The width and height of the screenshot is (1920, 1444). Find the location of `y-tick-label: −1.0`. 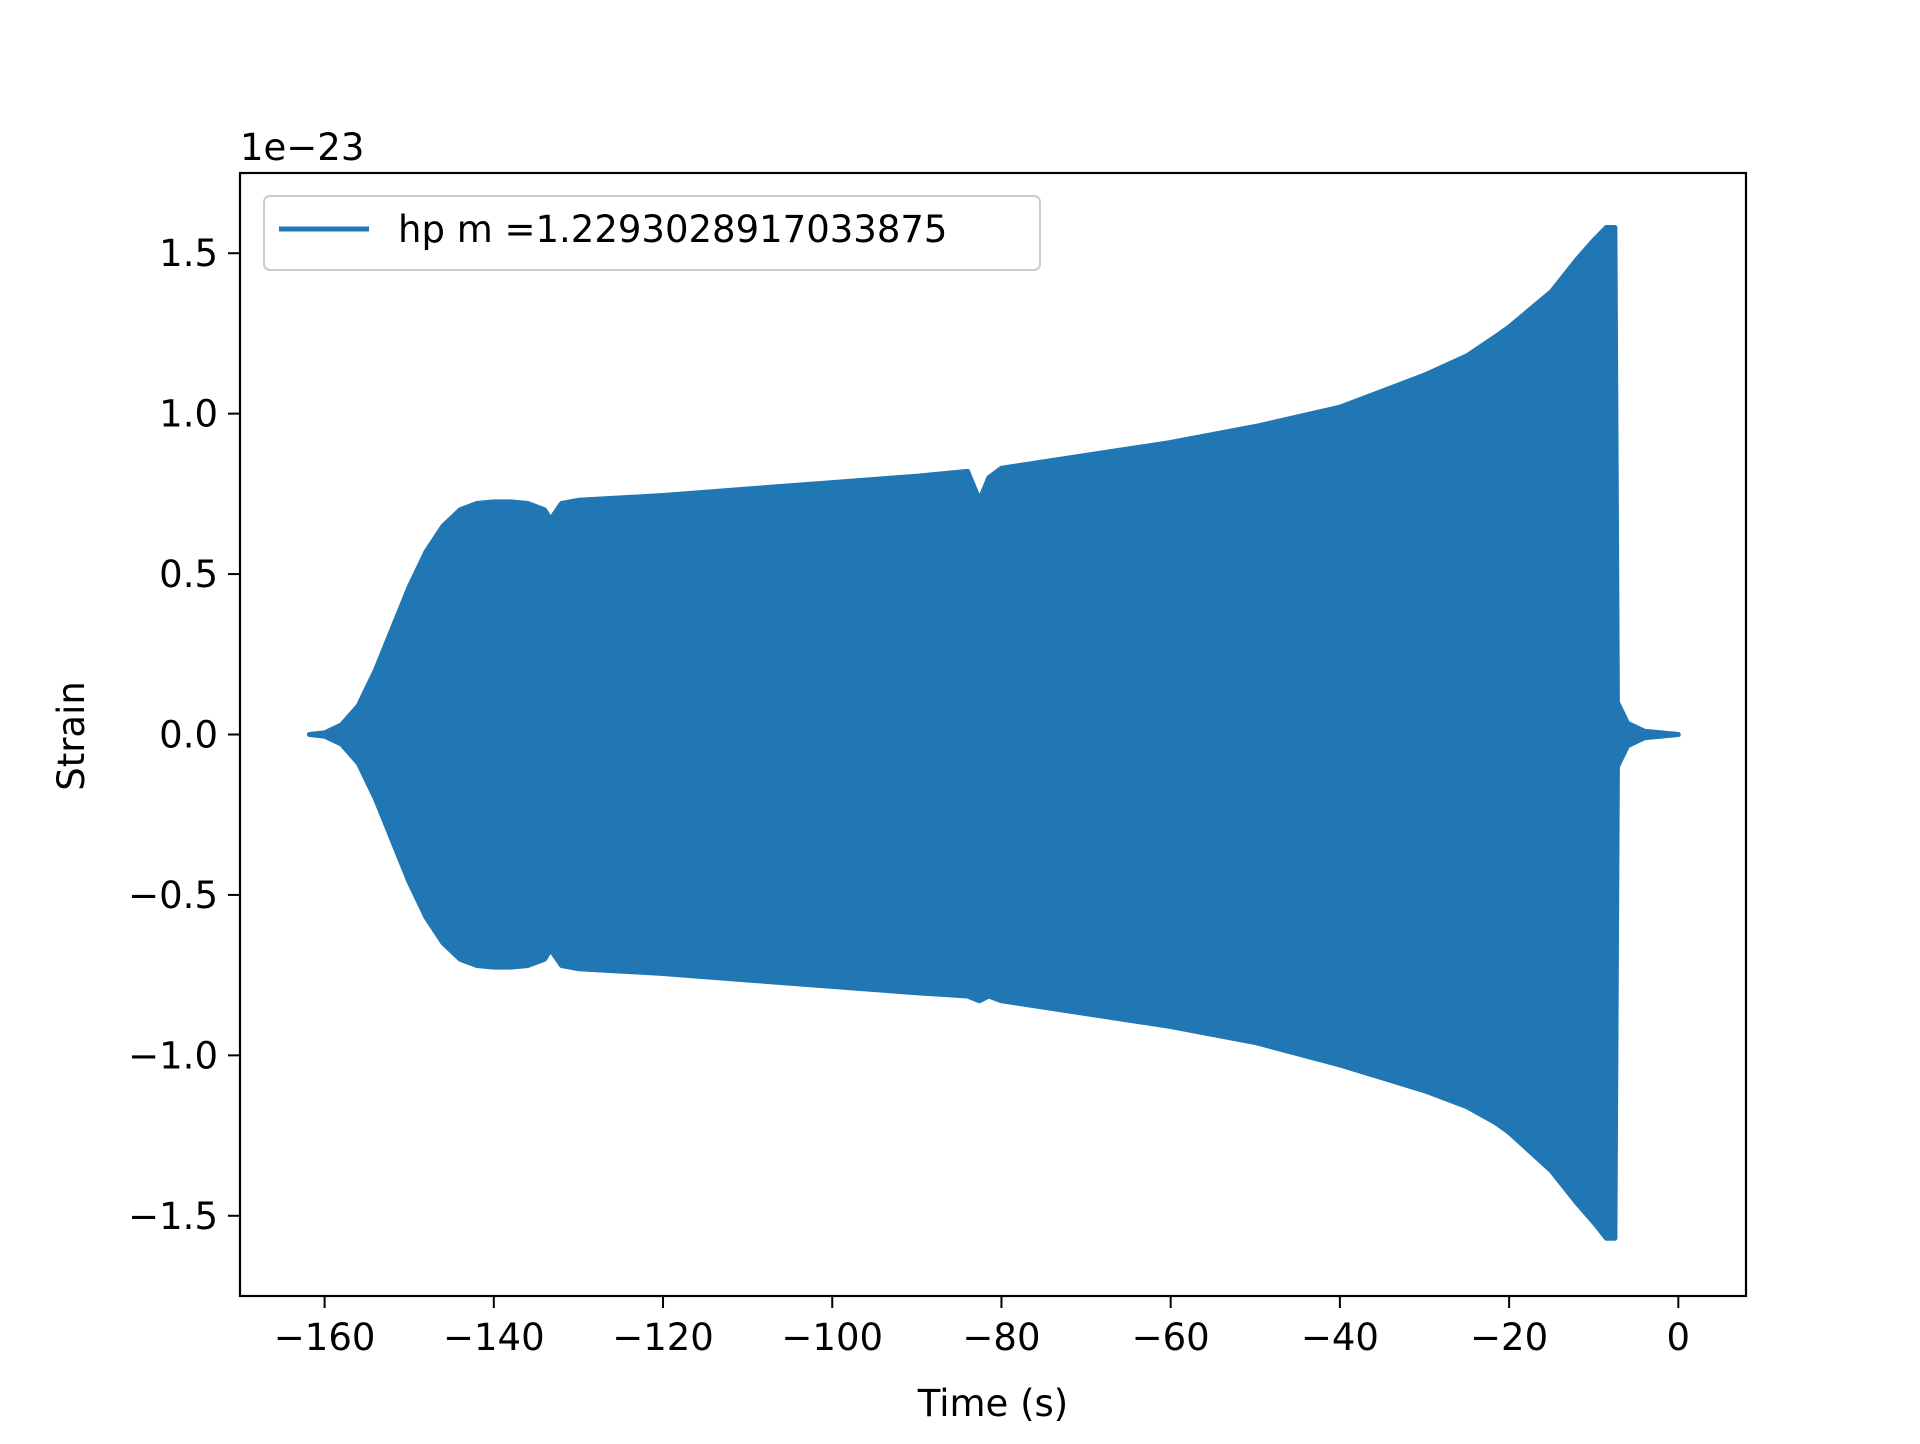

y-tick-label: −1.0 is located at coordinates (173, 1055).